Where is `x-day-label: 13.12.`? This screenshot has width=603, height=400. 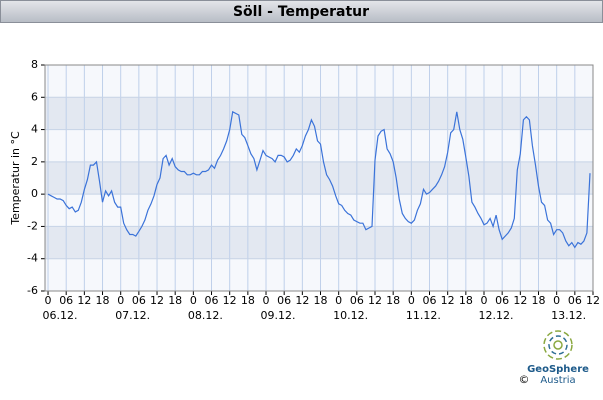
x-day-label: 13.12. is located at coordinates (568, 315).